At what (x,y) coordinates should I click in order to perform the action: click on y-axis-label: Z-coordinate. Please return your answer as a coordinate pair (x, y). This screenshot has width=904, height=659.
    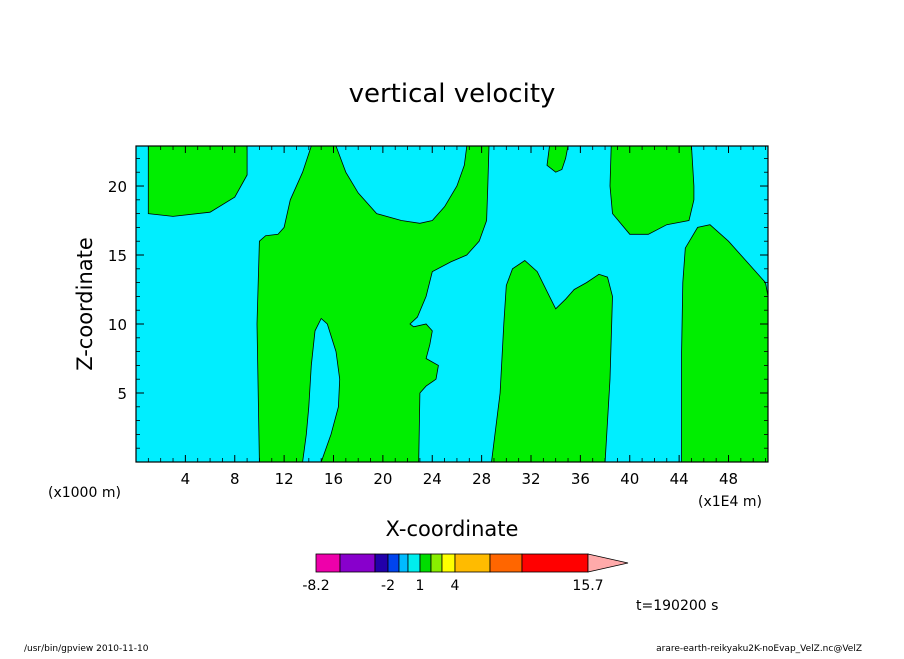
    Looking at the image, I should click on (85, 304).